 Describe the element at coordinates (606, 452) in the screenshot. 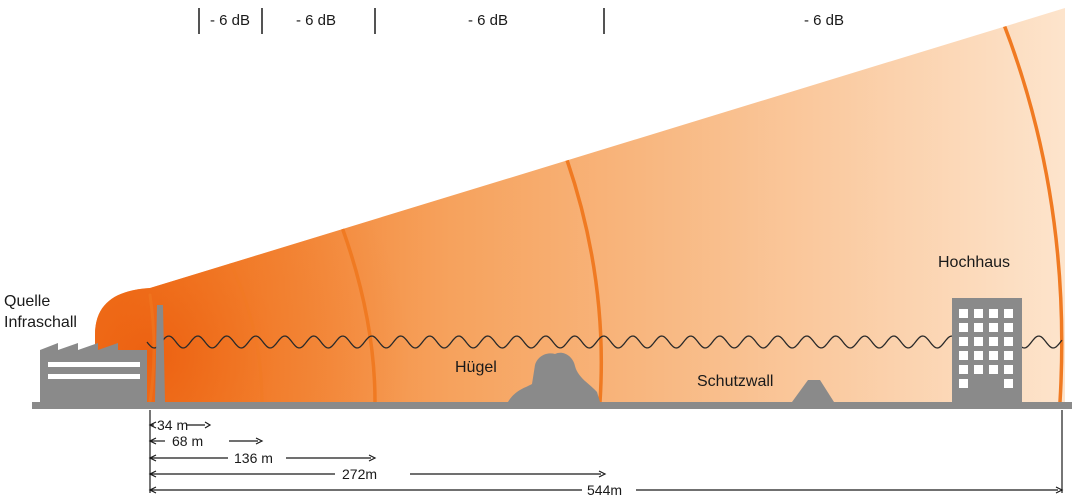

I see `distance-ruler` at that location.